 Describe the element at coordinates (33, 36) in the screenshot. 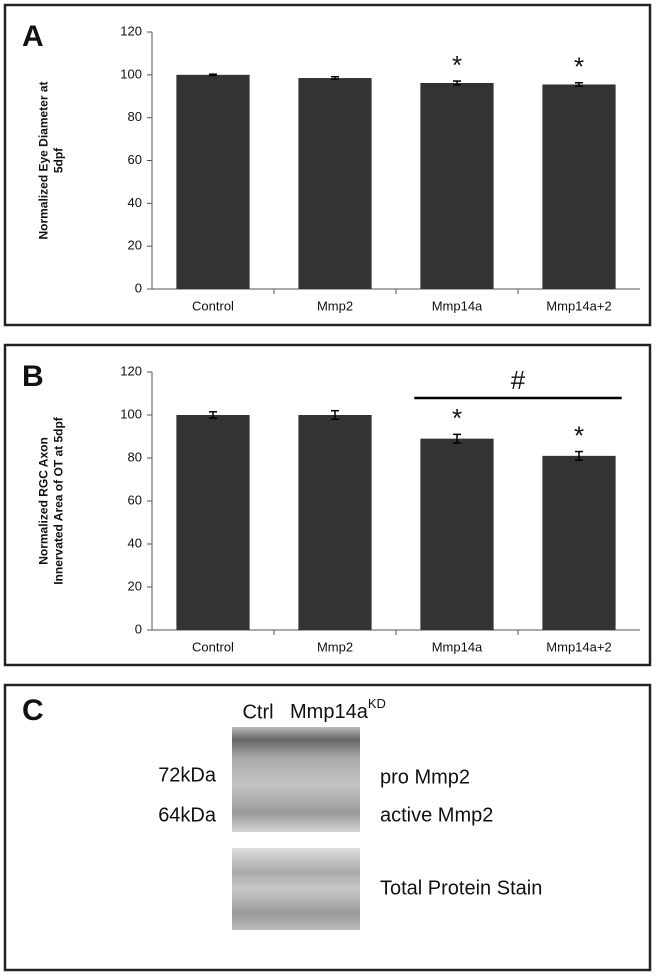

I see `panel-label: A` at that location.